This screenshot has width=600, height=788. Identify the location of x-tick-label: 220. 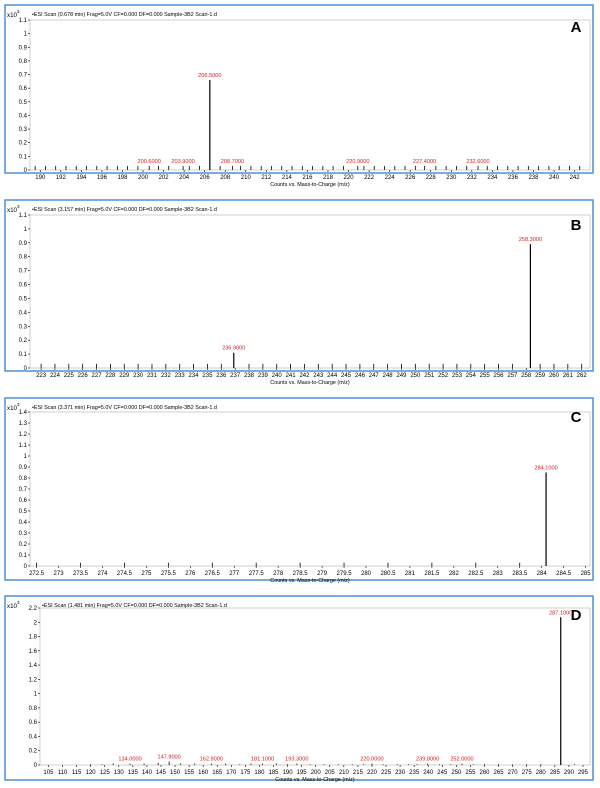
(372, 773).